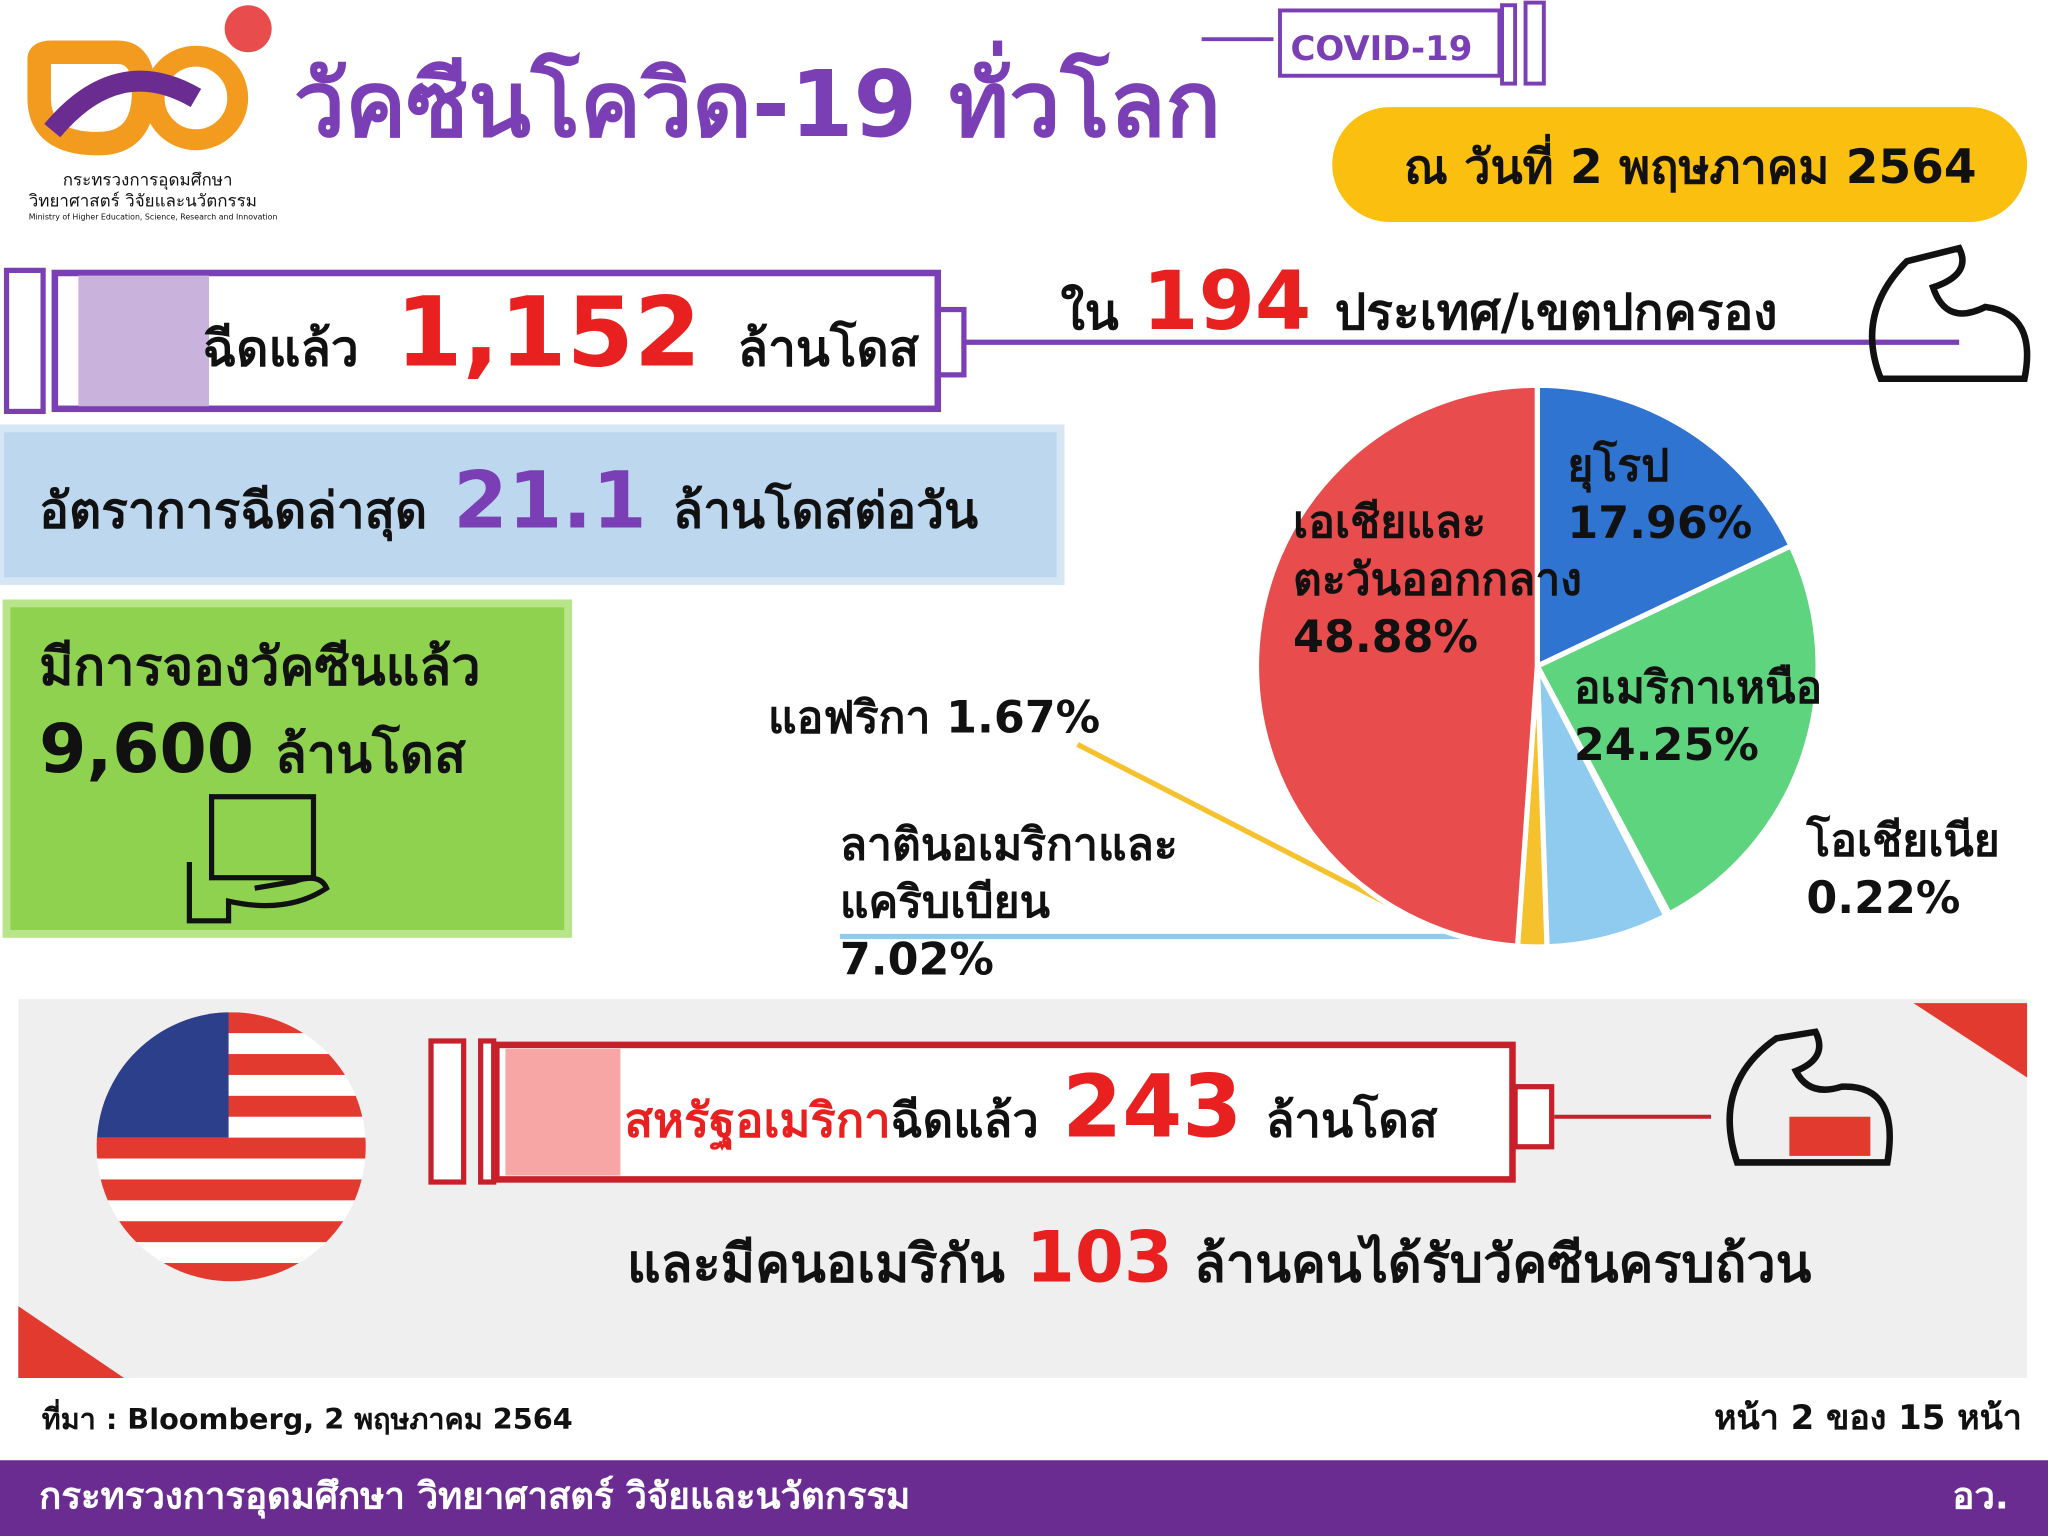  Describe the element at coordinates (849, 718) in the screenshot. I see `category-name: แอฟริกา` at that location.